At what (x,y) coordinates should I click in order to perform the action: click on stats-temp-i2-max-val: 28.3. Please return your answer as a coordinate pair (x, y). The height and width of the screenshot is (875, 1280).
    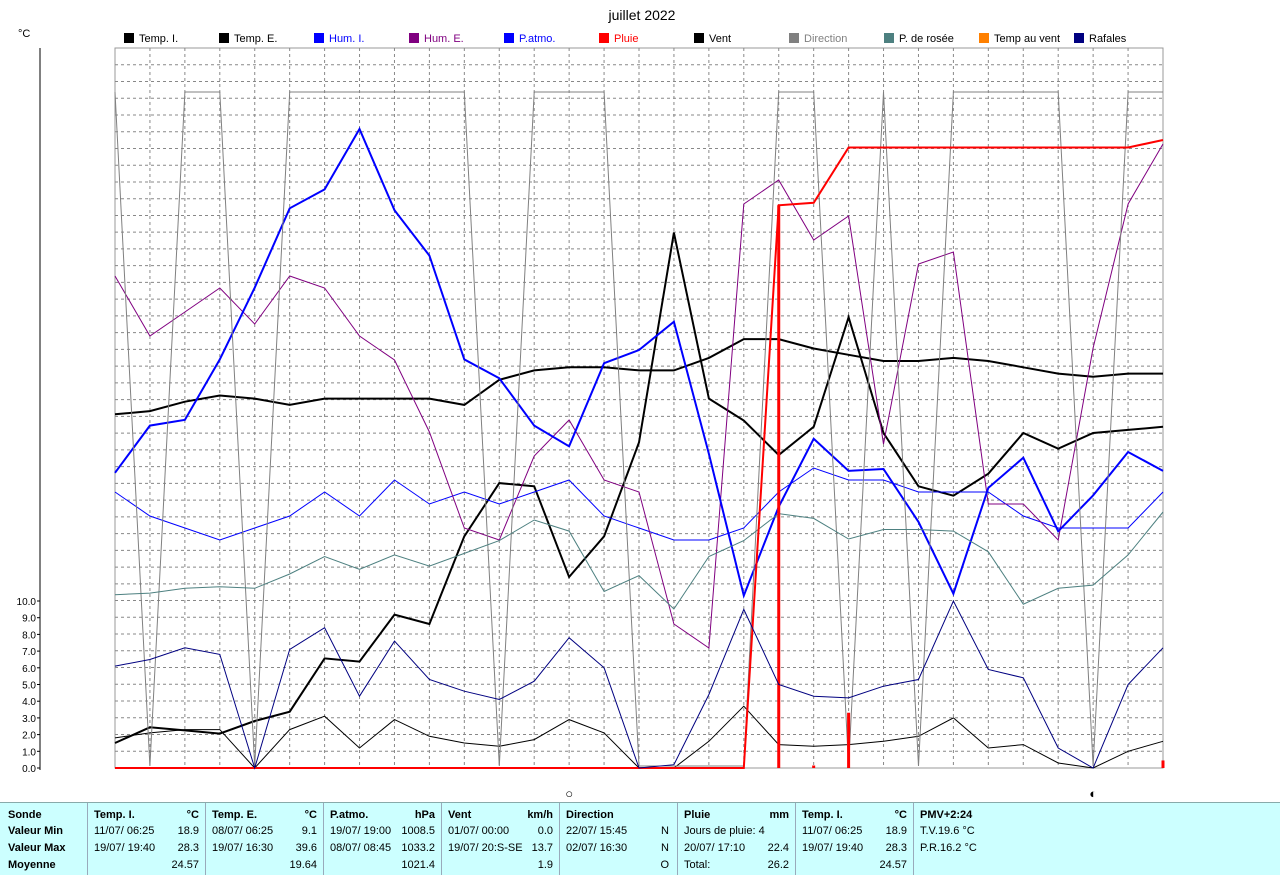
    Looking at the image, I should click on (896, 848).